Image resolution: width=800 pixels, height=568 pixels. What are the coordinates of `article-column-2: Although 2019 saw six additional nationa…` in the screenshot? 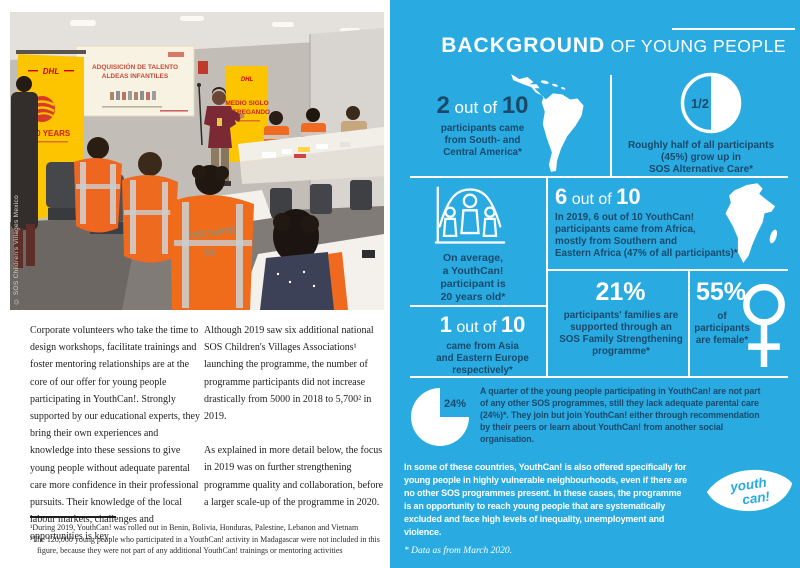 It's located at (295, 425).